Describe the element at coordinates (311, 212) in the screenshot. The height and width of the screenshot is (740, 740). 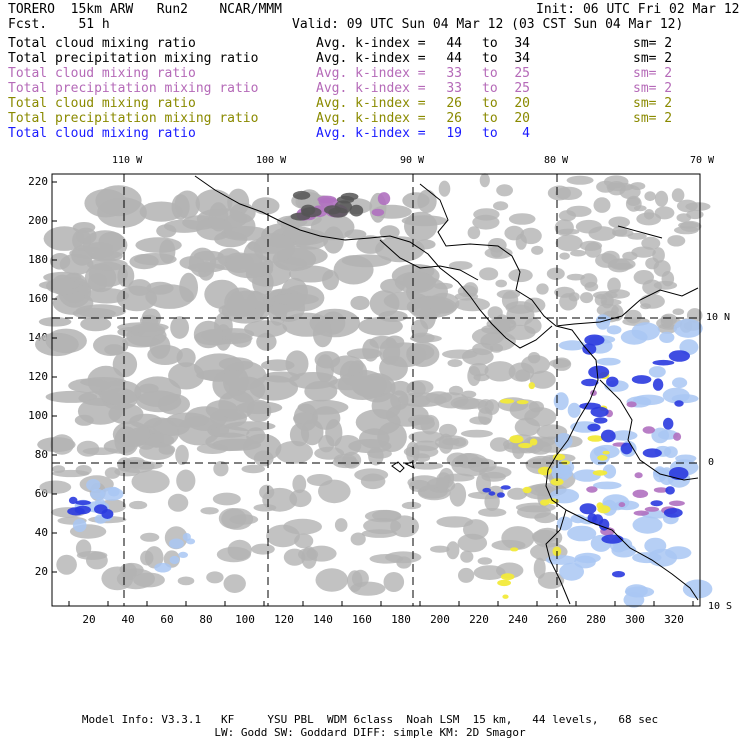
I see `dark-cloud-core` at that location.